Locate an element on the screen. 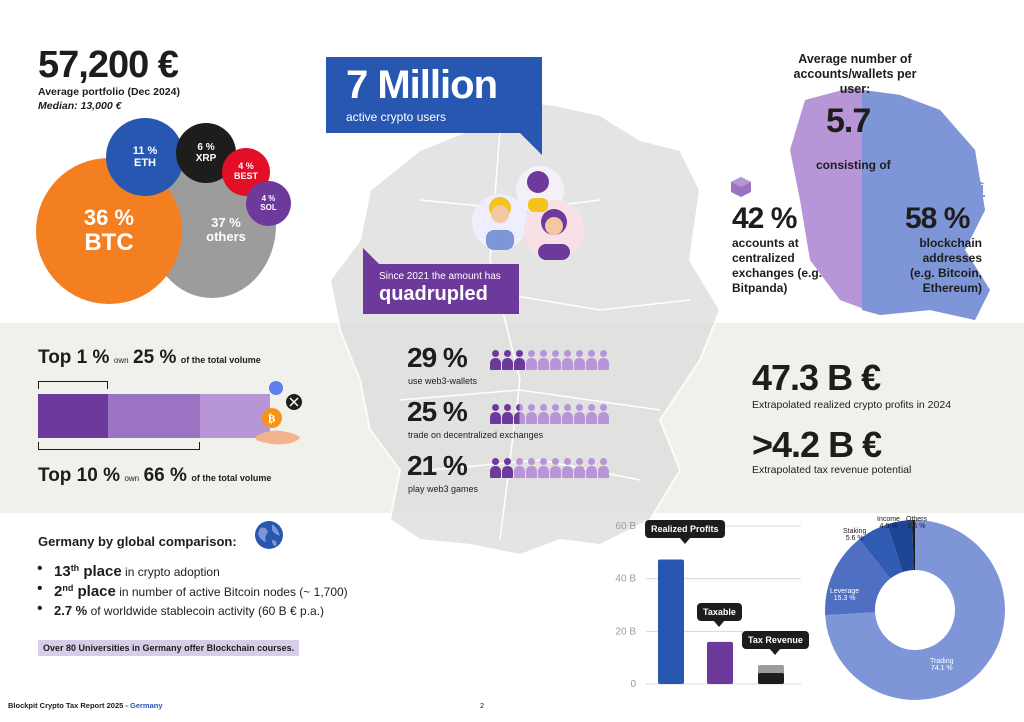 The height and width of the screenshot is (722, 1024). comparison-item-1-num: 13 is located at coordinates (62, 571).